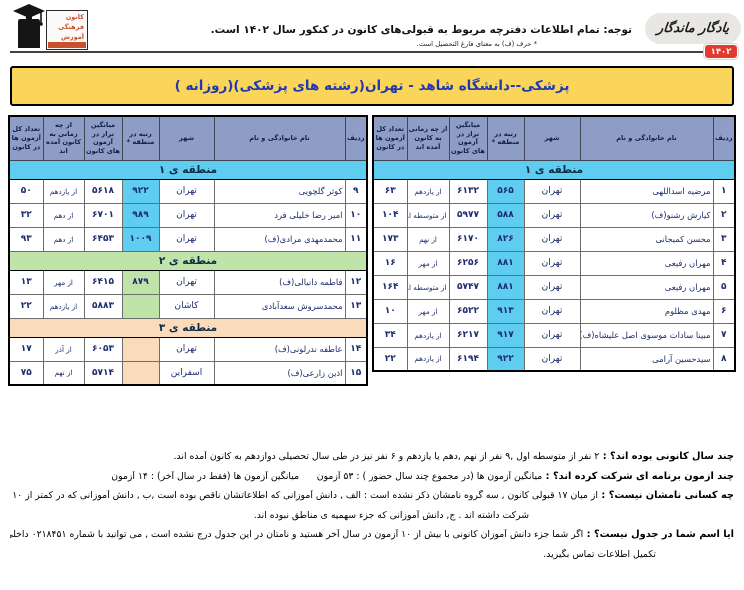 Image resolution: width=744 pixels, height=590 pixels. I want to click on cell-total-exams: ۵۰, so click(26, 191).